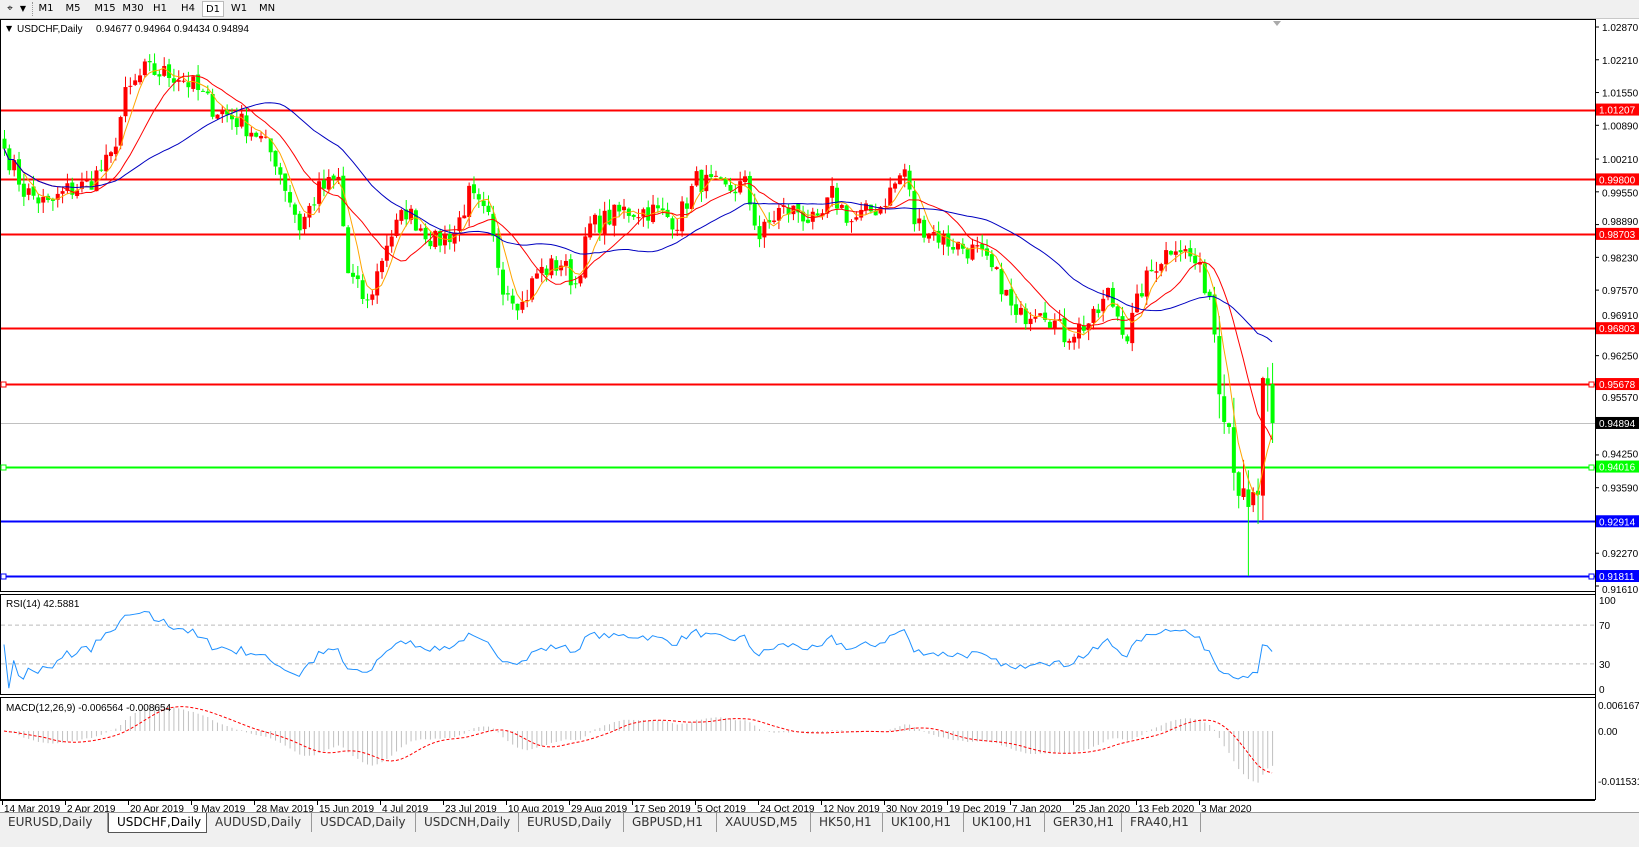 This screenshot has height=847, width=1639. I want to click on chart-tab: USDCHF,Daily, so click(157, 823).